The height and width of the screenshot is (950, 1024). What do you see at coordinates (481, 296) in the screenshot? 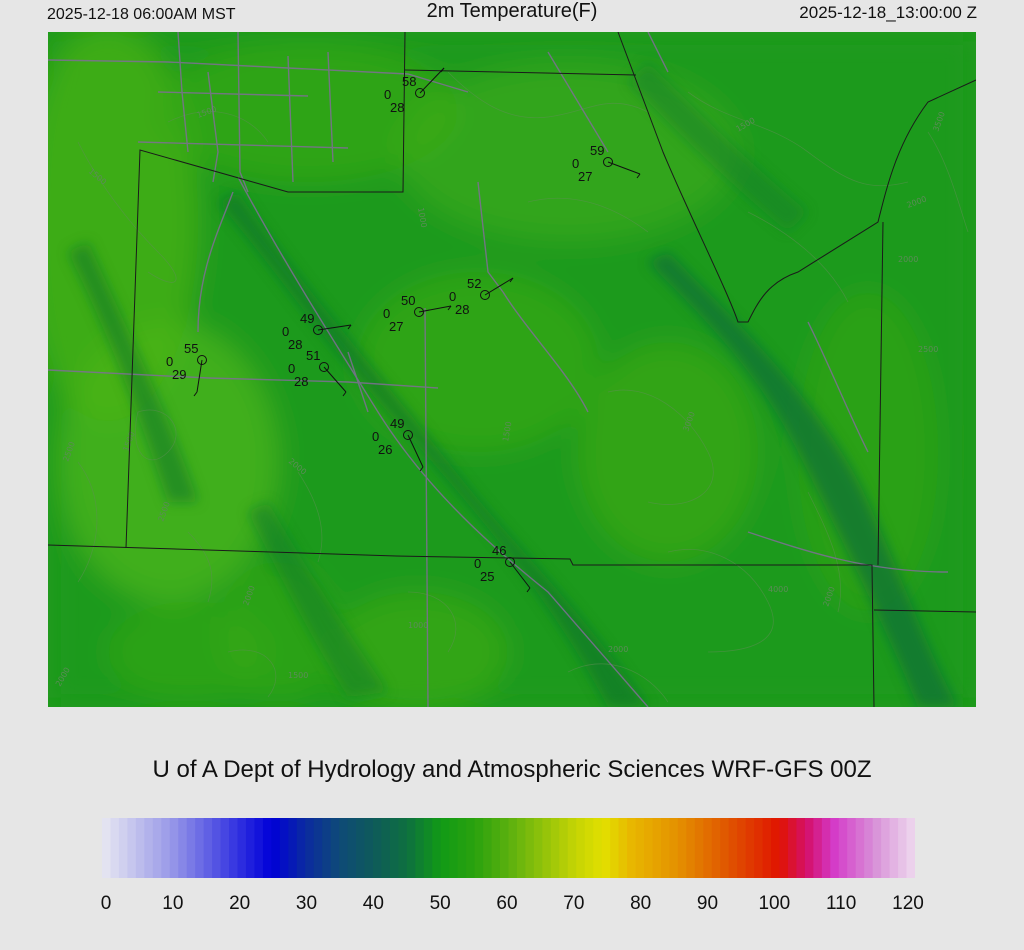
I see `station-plot: 52 028` at bounding box center [481, 296].